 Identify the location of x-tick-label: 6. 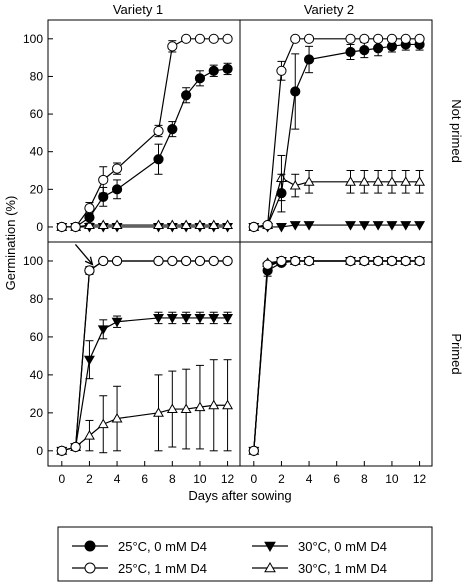
(144, 479).